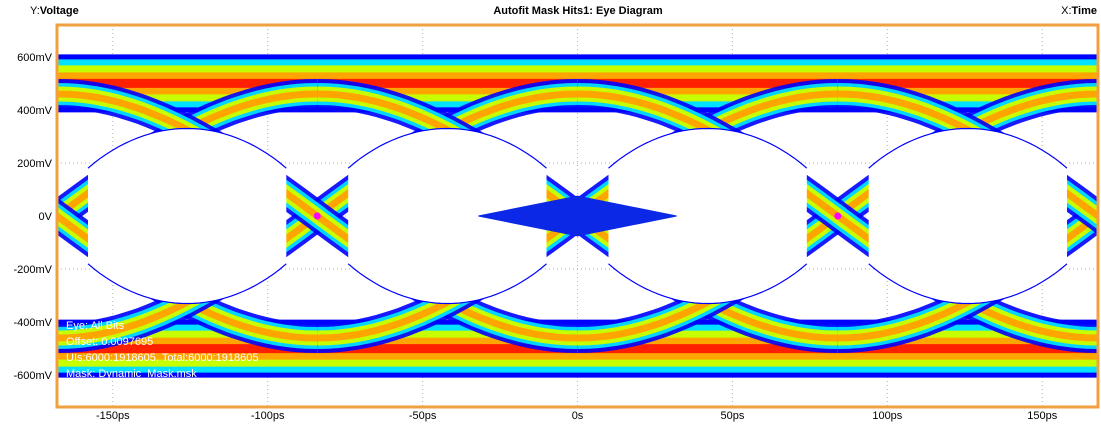 The image size is (1101, 424). Describe the element at coordinates (35, 11) in the screenshot. I see `y-axis-prefix: Y:` at that location.